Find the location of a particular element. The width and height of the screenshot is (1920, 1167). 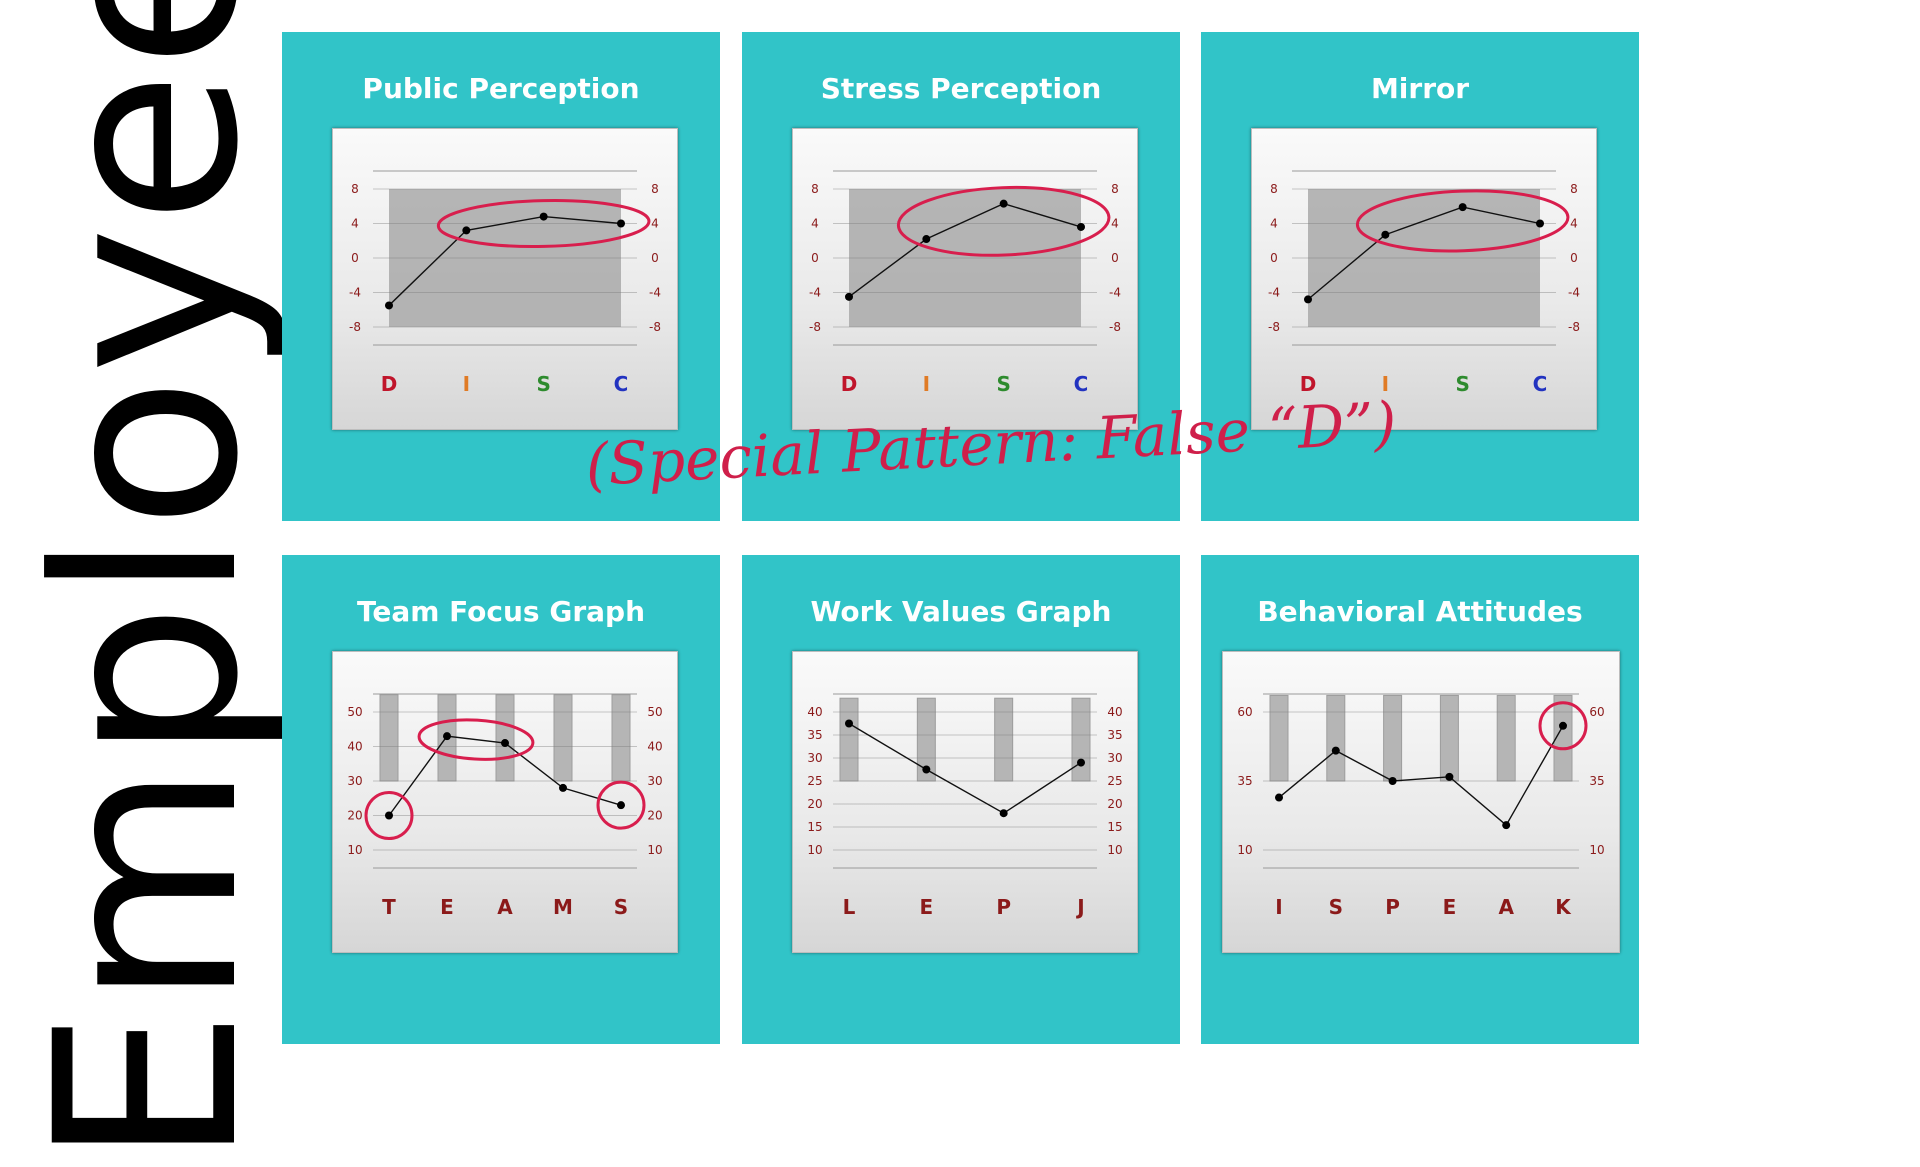

chart-area: 60 60 35 35 10 10 I S P E A K is located at coordinates (1421, 802).